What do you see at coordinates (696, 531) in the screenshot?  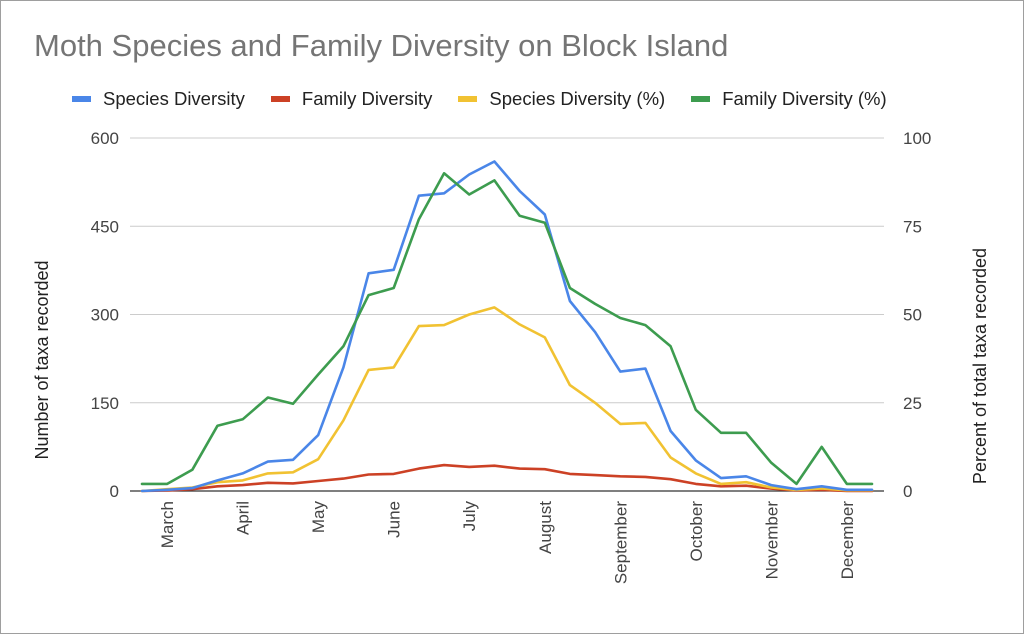 I see `x-tick-label: October` at bounding box center [696, 531].